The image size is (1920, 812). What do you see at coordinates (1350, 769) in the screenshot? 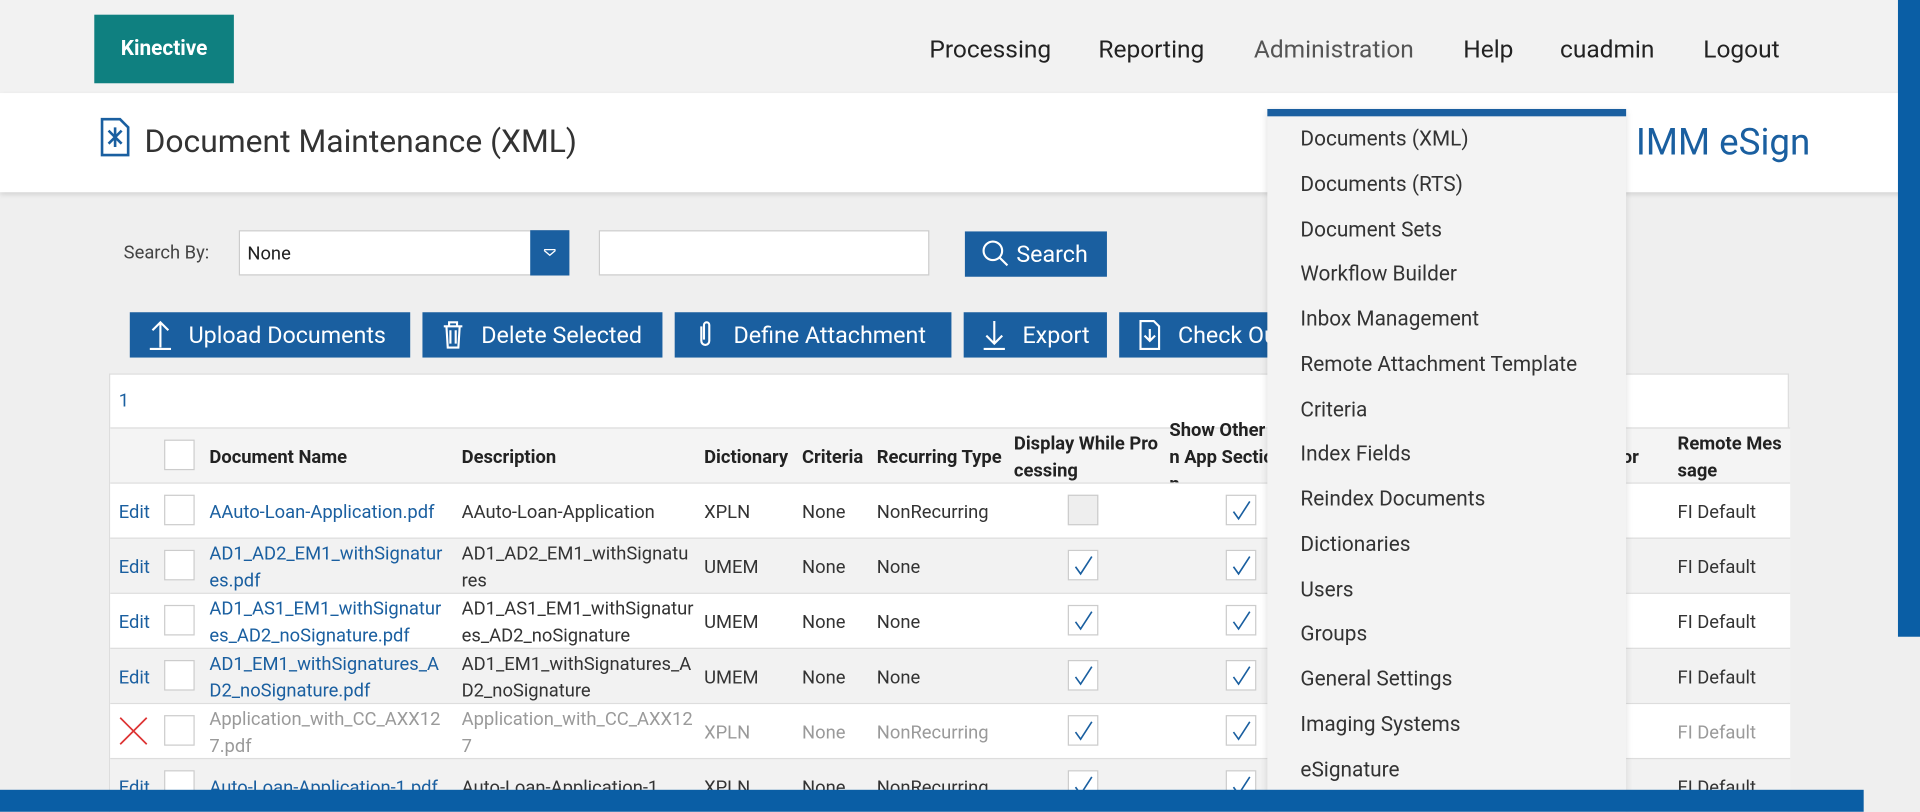
I see `menu-item: eSignature` at bounding box center [1350, 769].